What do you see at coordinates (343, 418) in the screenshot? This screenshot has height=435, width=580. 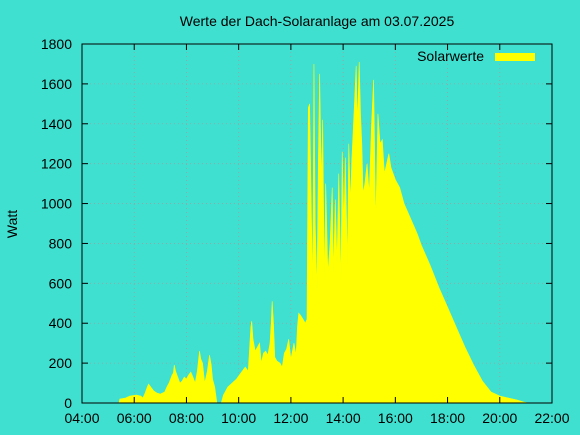 I see `x-tick-label: 14:00` at bounding box center [343, 418].